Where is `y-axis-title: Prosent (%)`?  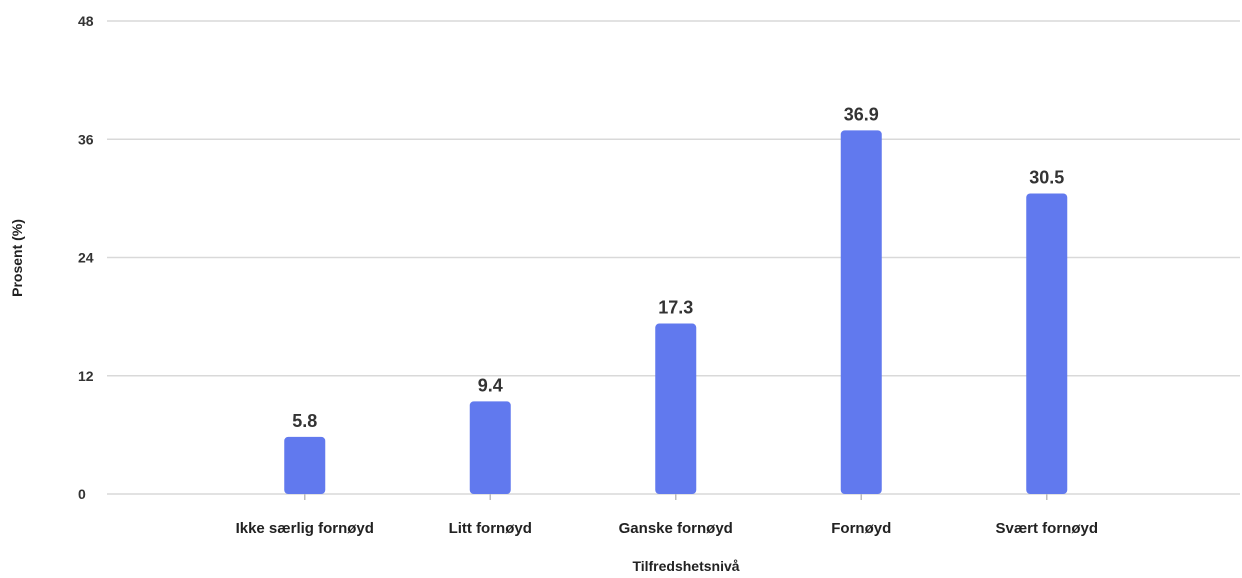
y-axis-title: Prosent (%) is located at coordinates (17, 258).